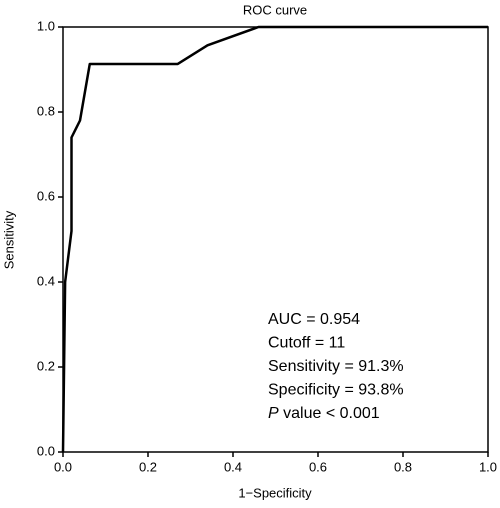 This screenshot has width=500, height=508. What do you see at coordinates (46, 365) in the screenshot?
I see `y-tick-label: 0.2` at bounding box center [46, 365].